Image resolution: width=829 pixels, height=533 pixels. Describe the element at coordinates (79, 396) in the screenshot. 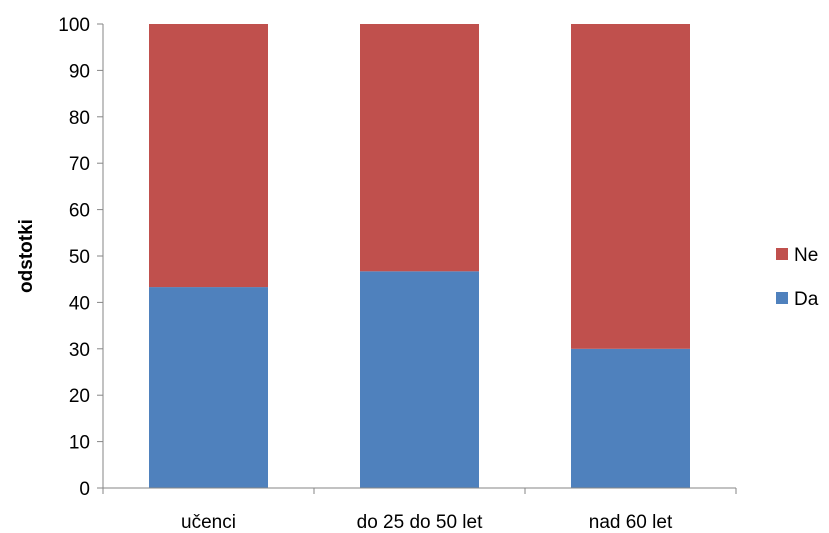

I see `y-tick-label: 20` at that location.